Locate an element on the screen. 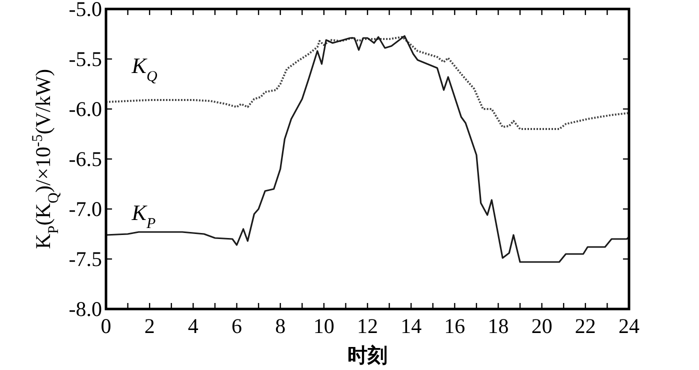  x-tick-label: 20 is located at coordinates (541, 326).